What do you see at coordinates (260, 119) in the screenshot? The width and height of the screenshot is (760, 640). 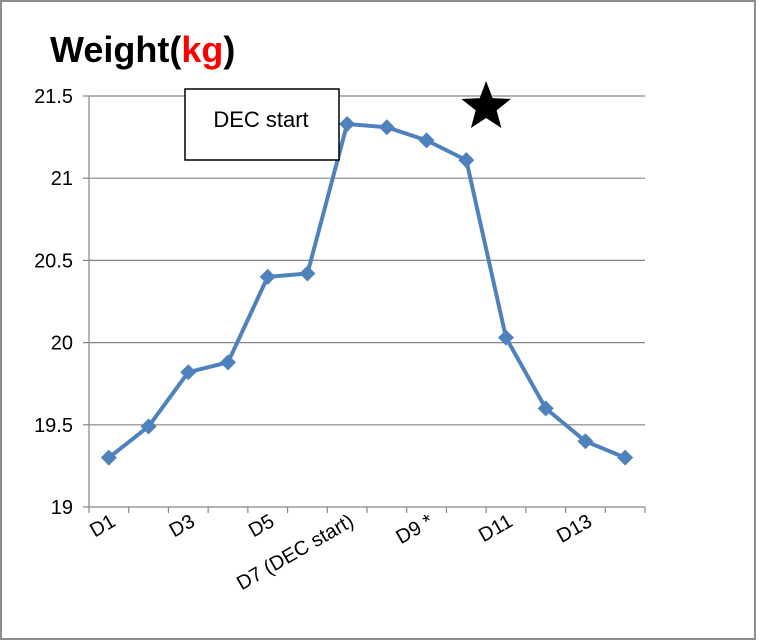 I see `annotation-text: DEC start` at bounding box center [260, 119].